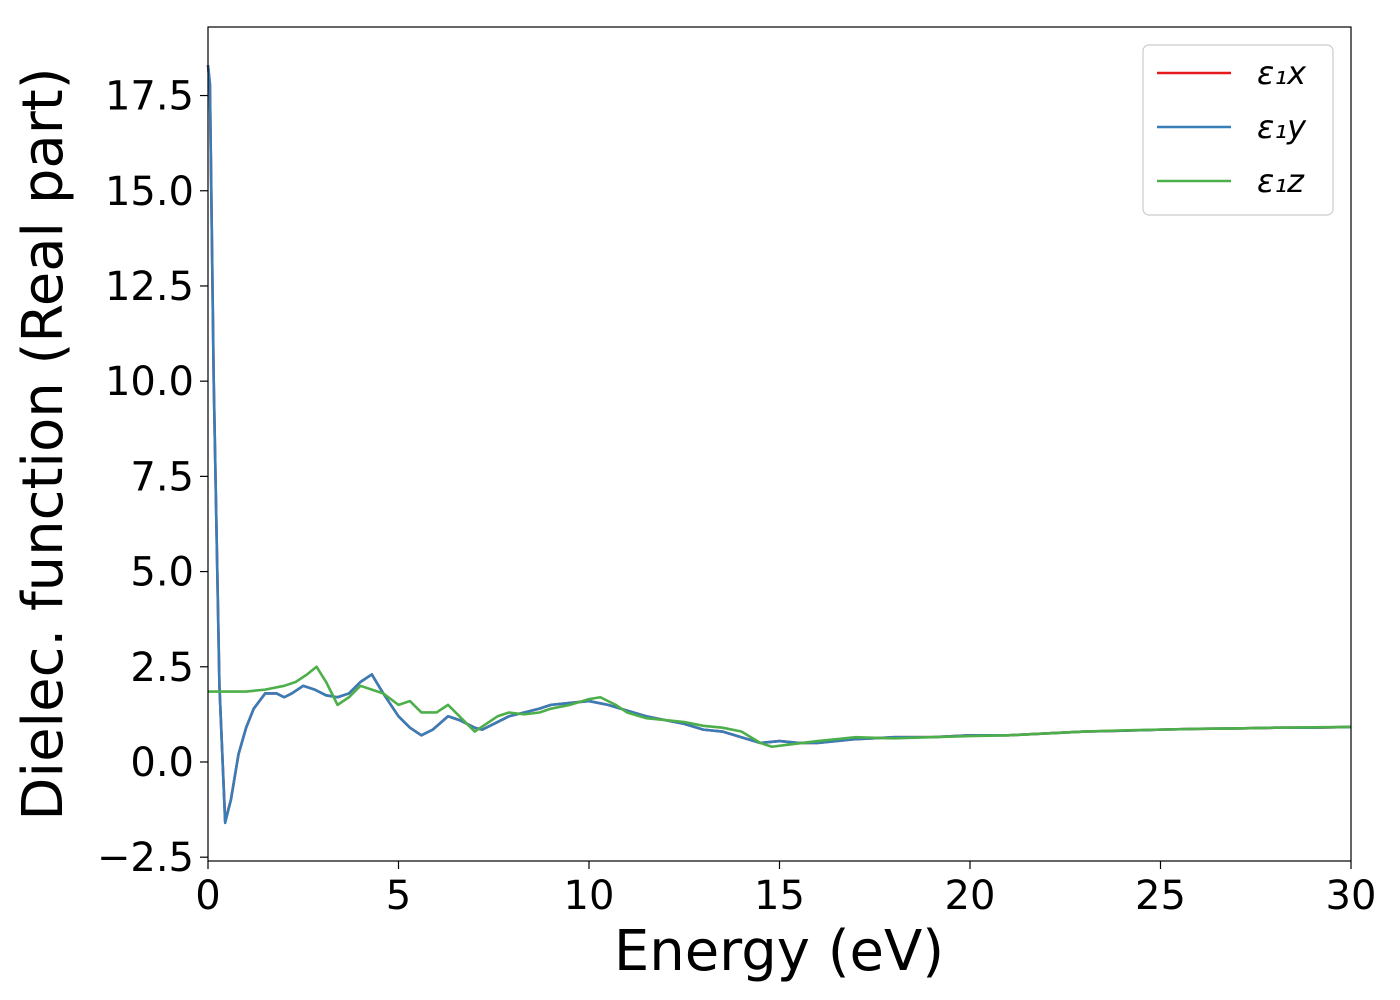  What do you see at coordinates (162, 477) in the screenshot?
I see `y-tick-label: 7.5` at bounding box center [162, 477].